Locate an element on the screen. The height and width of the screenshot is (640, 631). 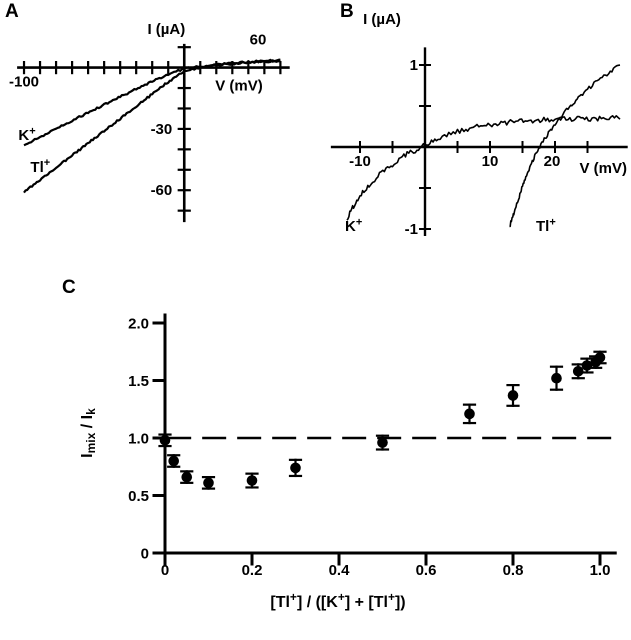
panel-c-label: C is located at coordinates (69, 287).